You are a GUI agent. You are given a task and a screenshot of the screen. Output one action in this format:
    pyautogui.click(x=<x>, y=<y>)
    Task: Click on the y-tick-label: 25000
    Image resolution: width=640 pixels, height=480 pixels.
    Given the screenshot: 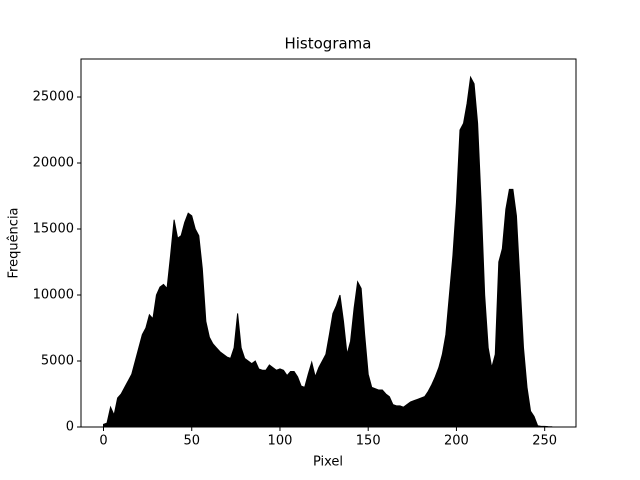 What is the action you would take?
    pyautogui.click(x=53, y=97)
    